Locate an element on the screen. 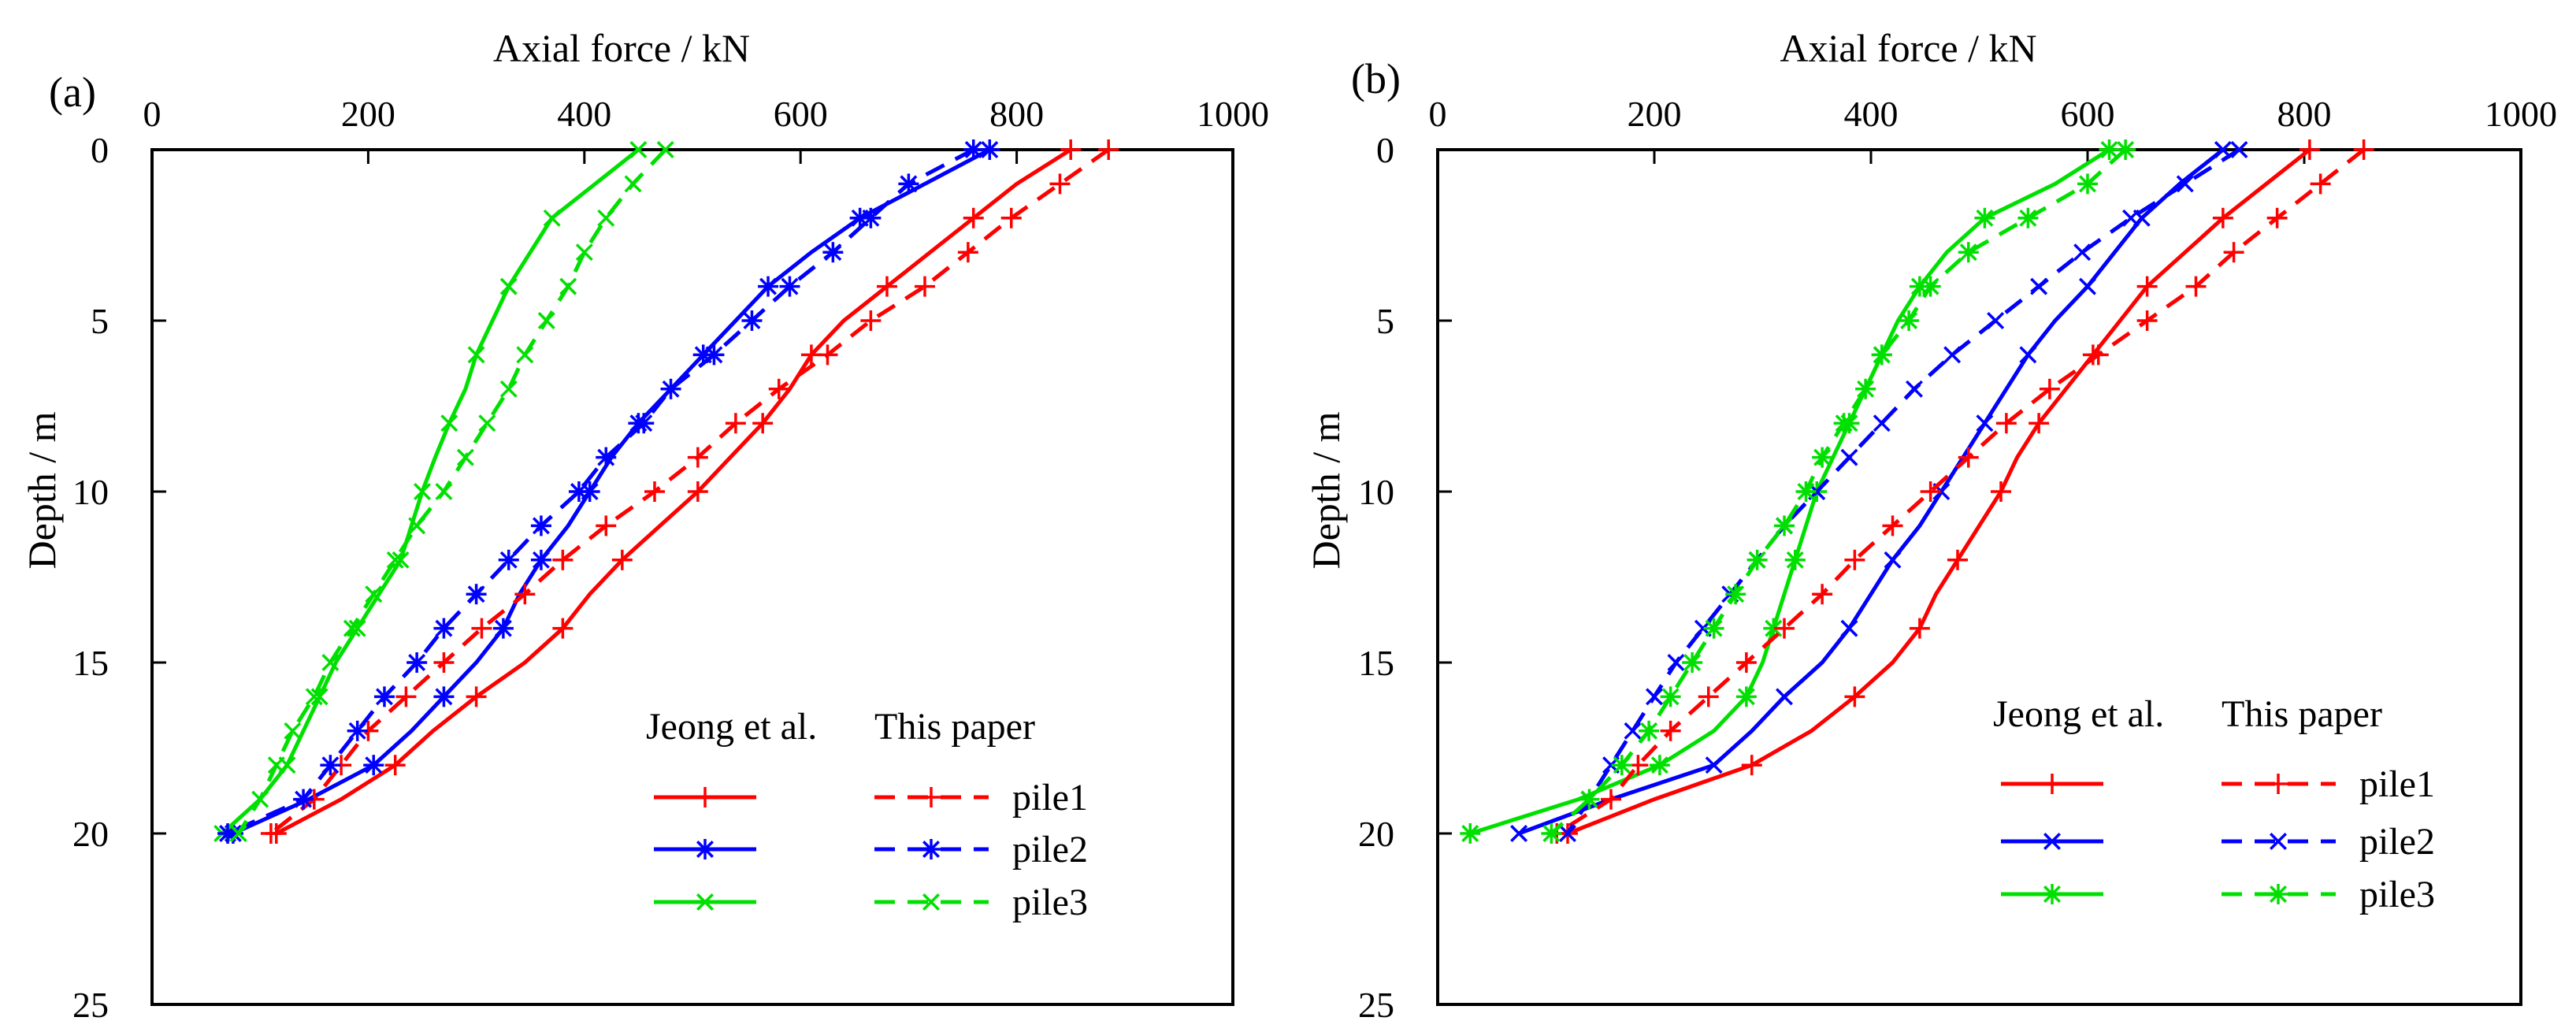  y-tick-label: 0 is located at coordinates (100, 150).